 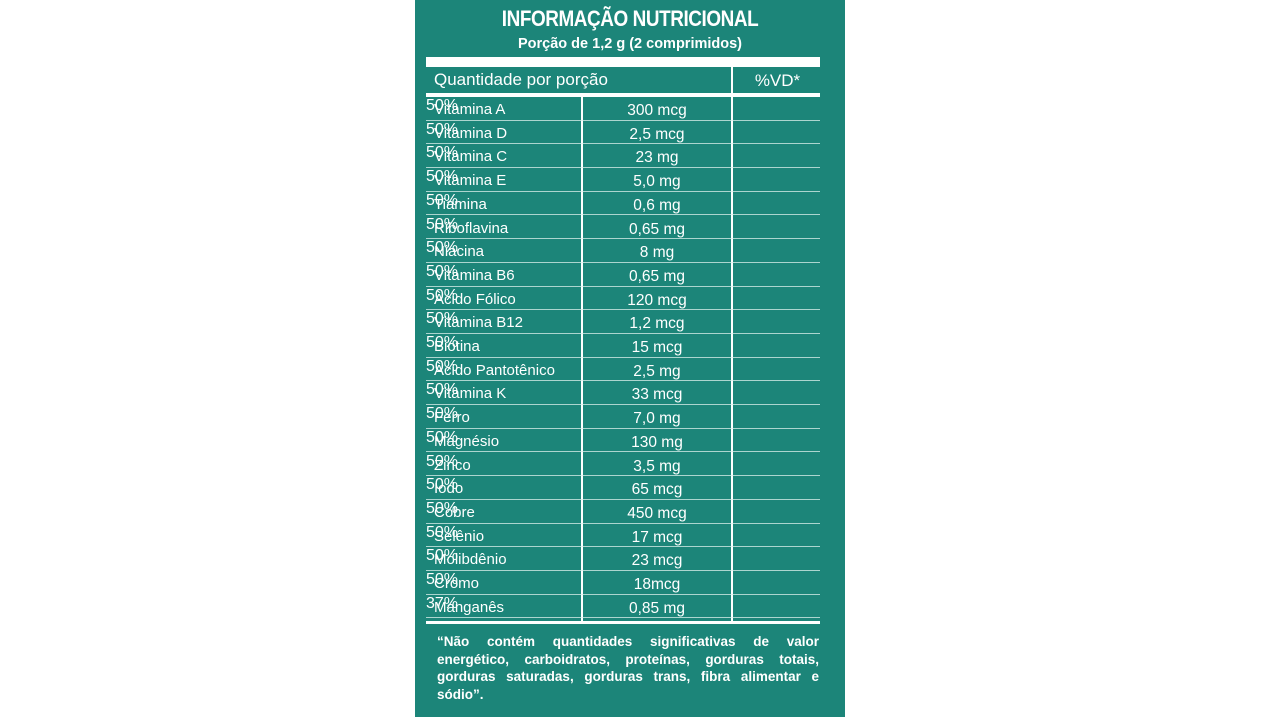 What do you see at coordinates (657, 134) in the screenshot?
I see `nutrient-amount: 2,5 mcg` at bounding box center [657, 134].